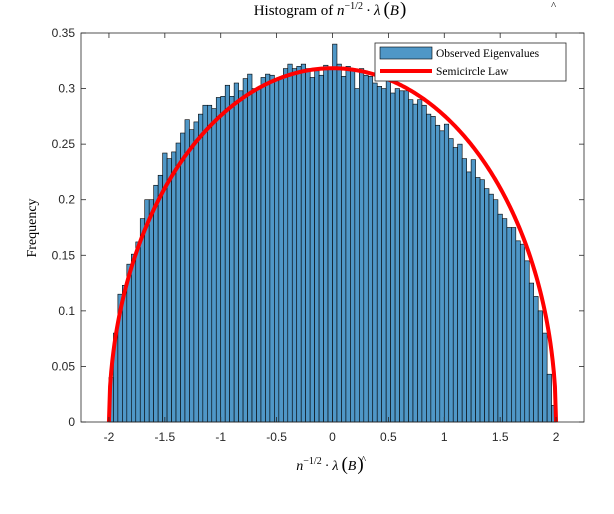 Image resolution: width=614 pixels, height=514 pixels. What do you see at coordinates (488, 54) in the screenshot?
I see `legend-label-observed: Observed Eigenvalues` at bounding box center [488, 54].